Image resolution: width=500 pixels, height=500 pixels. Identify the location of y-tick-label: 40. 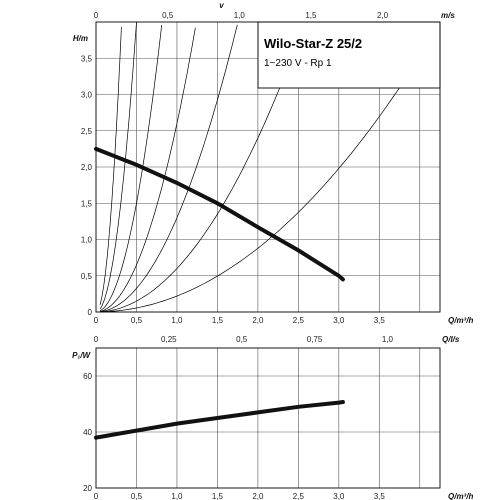
(87, 432).